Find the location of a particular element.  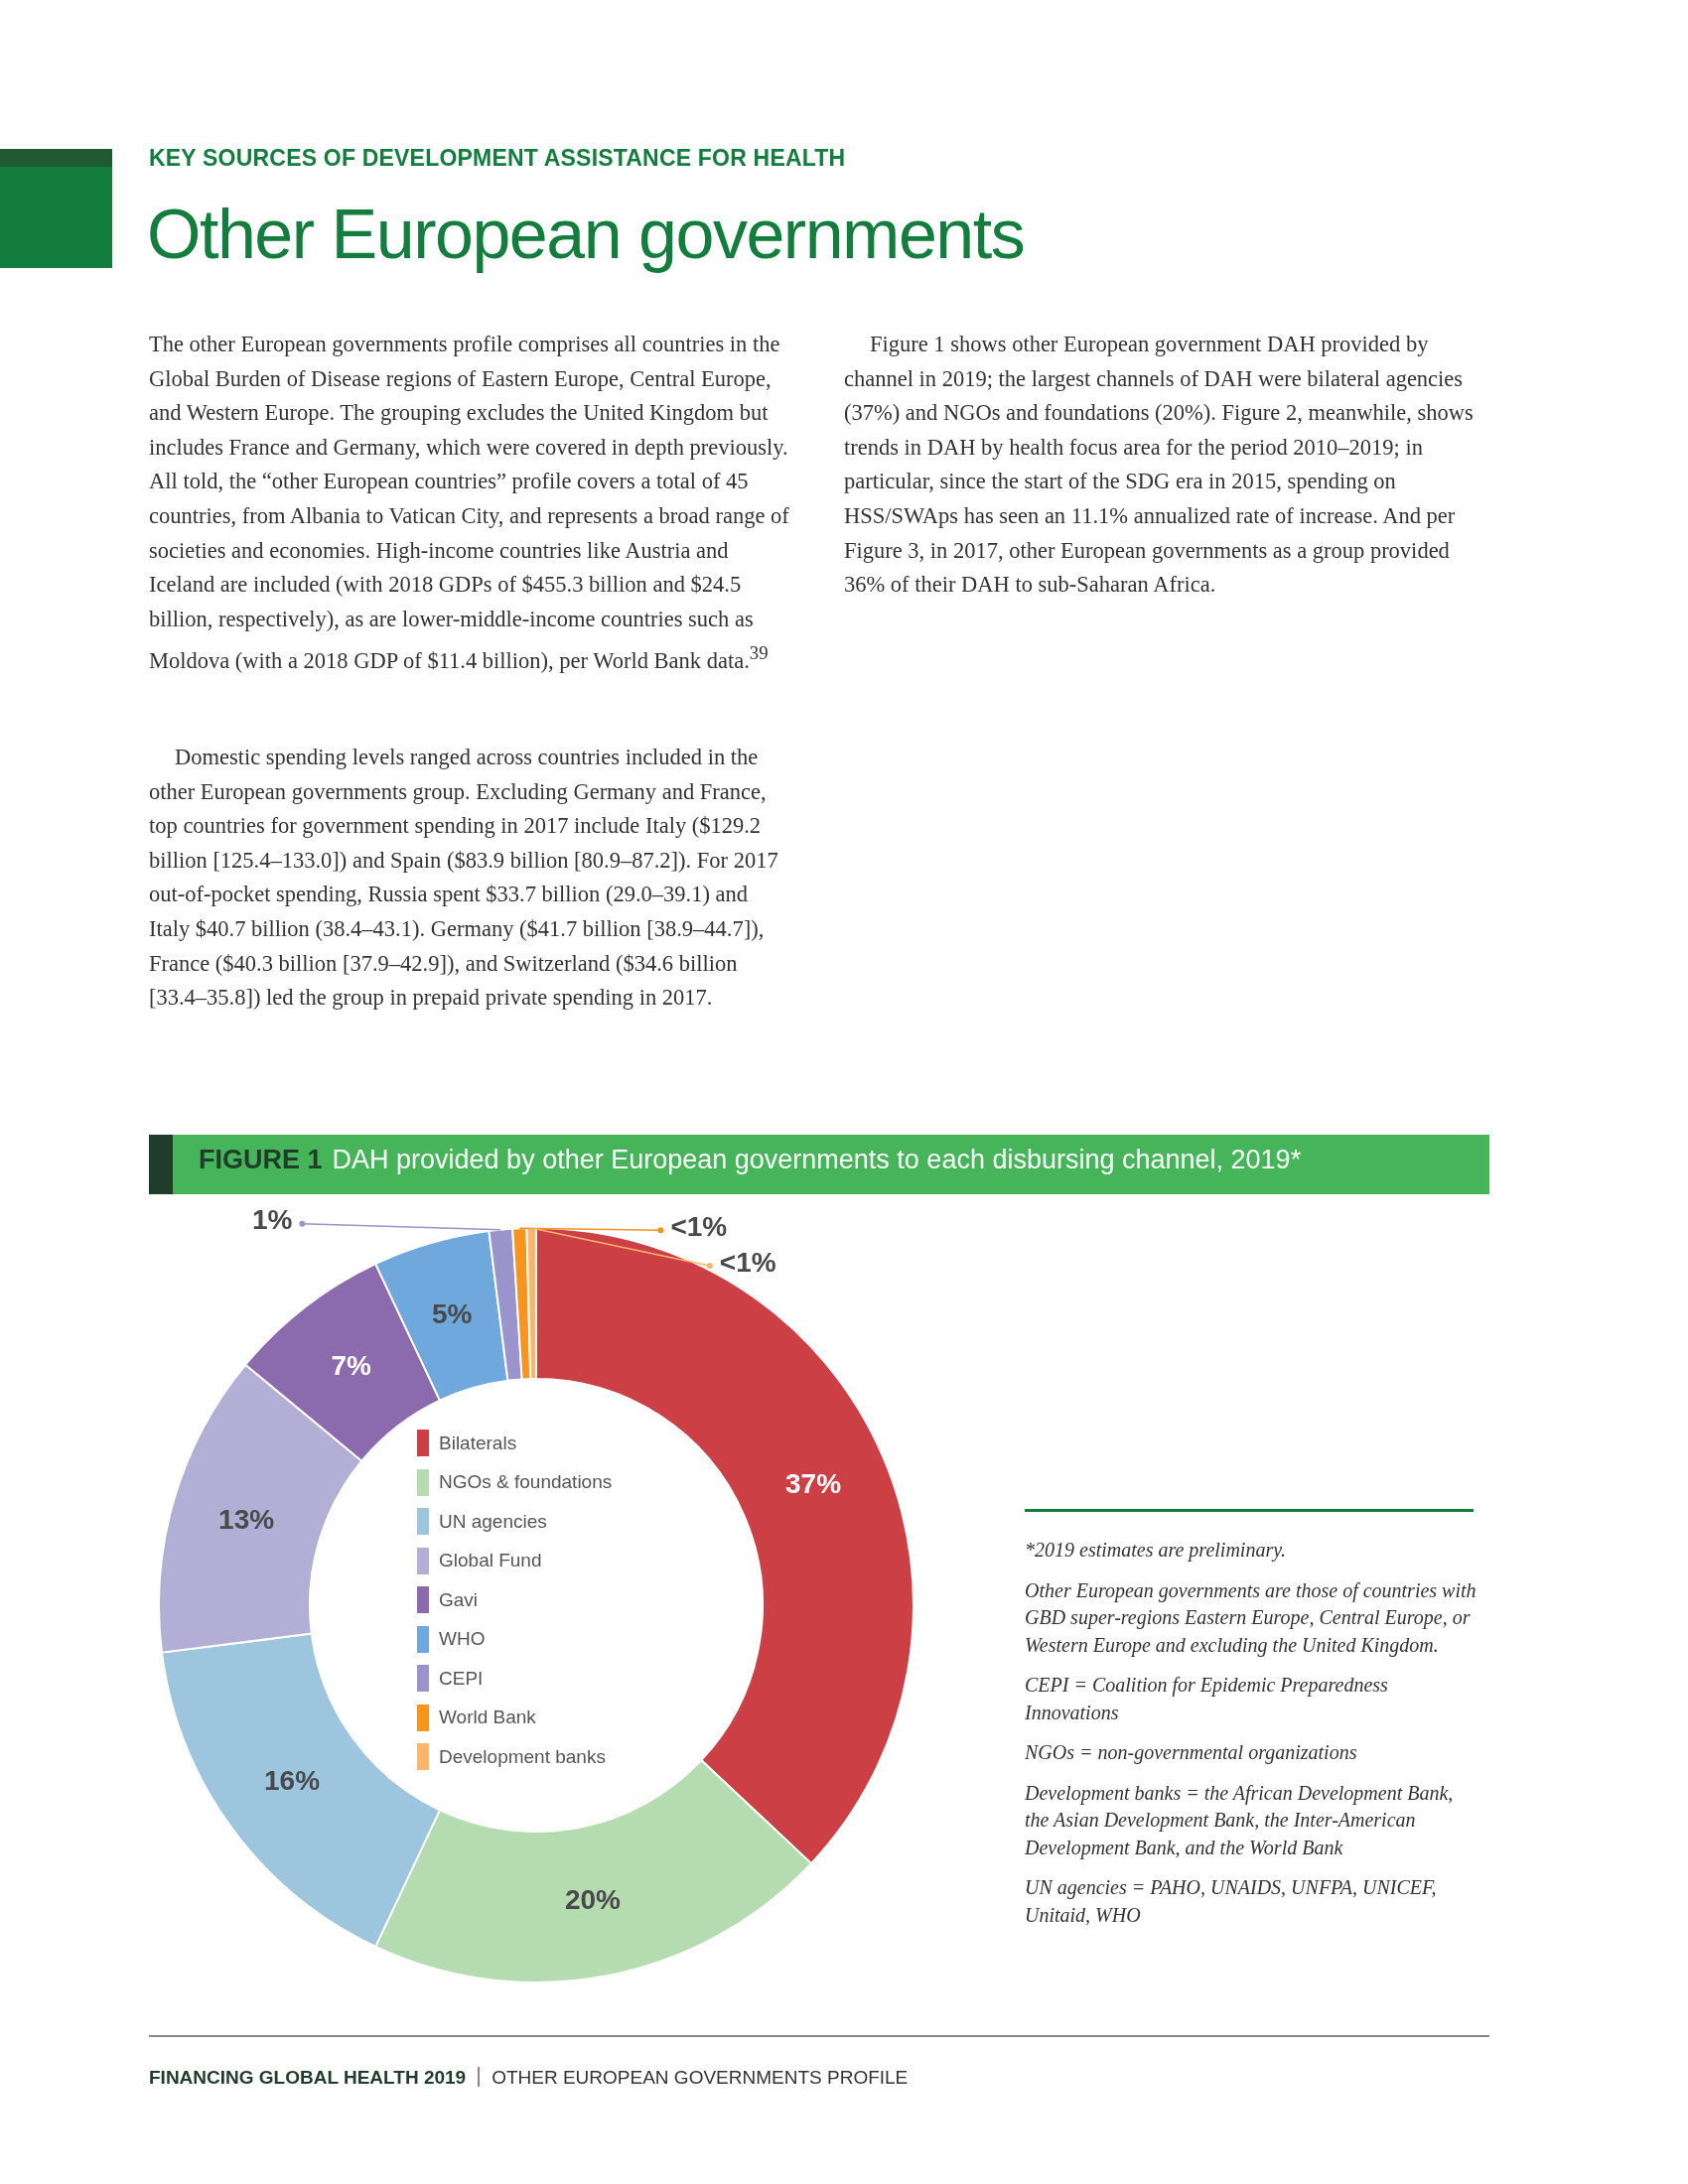

legend-label: Global Fund is located at coordinates (490, 1561).